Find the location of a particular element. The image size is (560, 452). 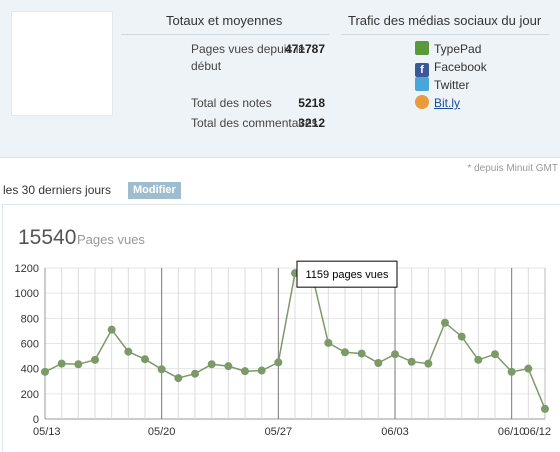

social-item-twitter: Twitter is located at coordinates (442, 85).